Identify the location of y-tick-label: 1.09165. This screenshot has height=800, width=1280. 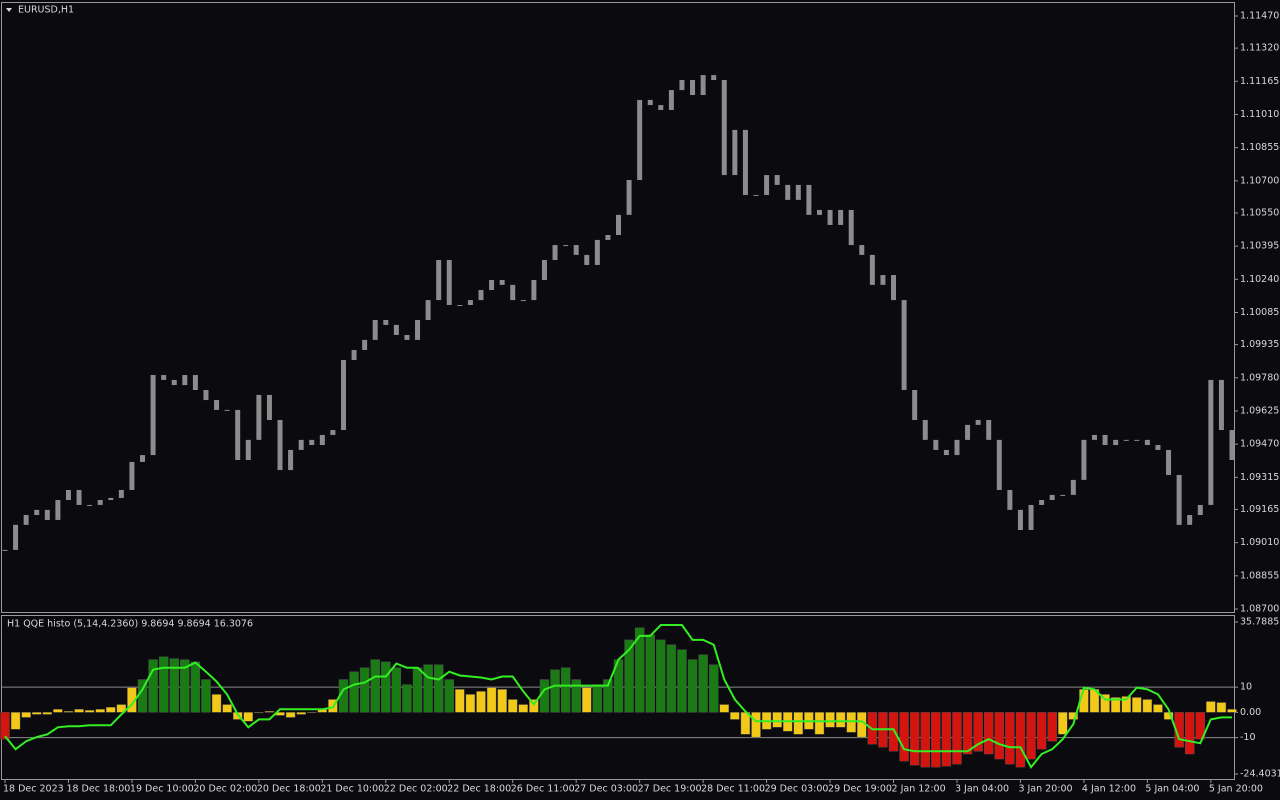
(1259, 509).